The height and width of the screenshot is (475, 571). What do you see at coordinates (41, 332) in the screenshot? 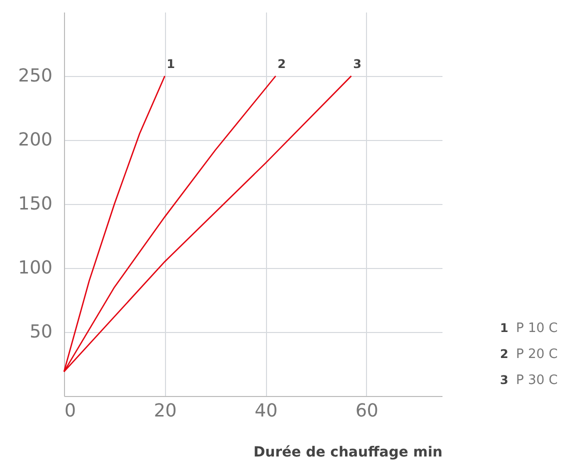
I see `y-tick-label: 50` at bounding box center [41, 332].